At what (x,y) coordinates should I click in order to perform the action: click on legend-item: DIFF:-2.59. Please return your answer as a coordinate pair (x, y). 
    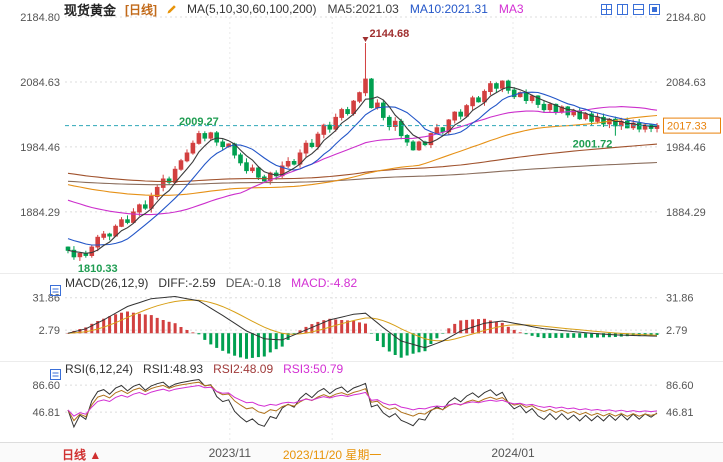
    Looking at the image, I should click on (187, 283).